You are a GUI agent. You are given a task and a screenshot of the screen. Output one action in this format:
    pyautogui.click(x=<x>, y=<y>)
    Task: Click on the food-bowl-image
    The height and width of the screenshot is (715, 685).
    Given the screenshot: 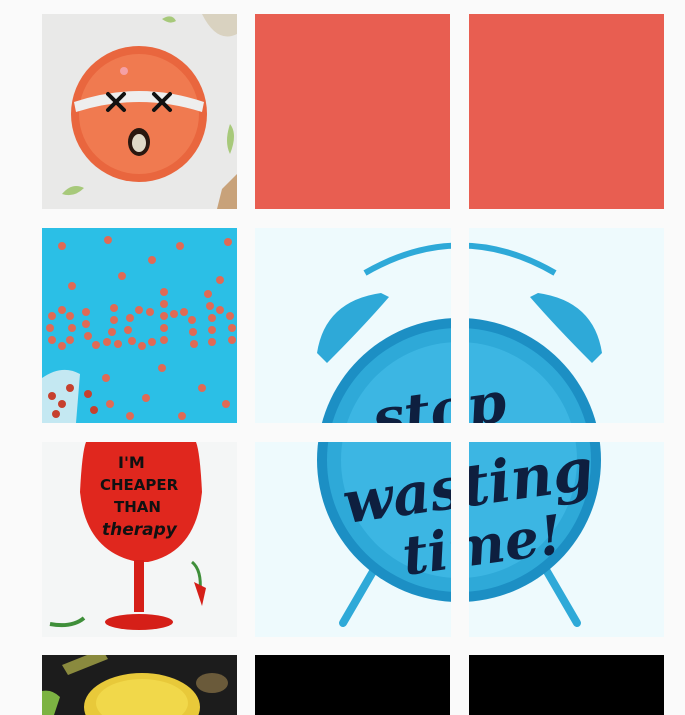 What is the action you would take?
    pyautogui.click(x=139, y=685)
    